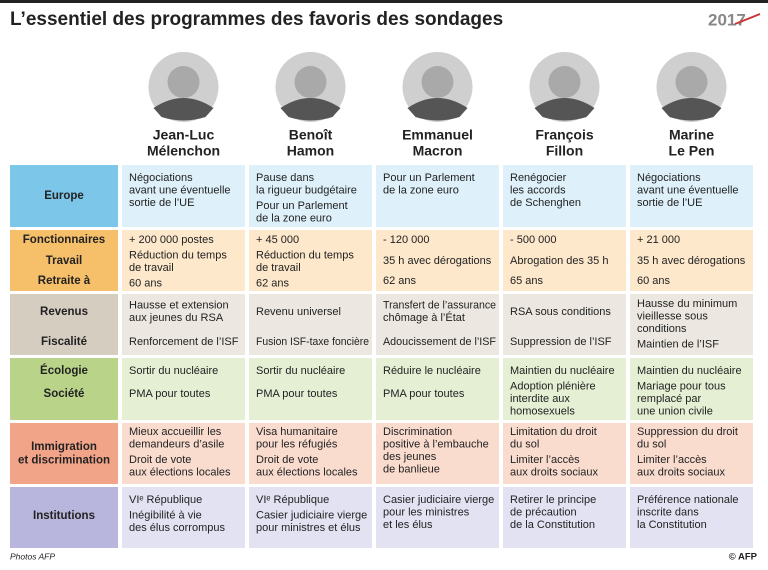 This screenshot has width=768, height=570. Describe the element at coordinates (553, 386) in the screenshot. I see `cell-text: Adoption plénière` at that location.